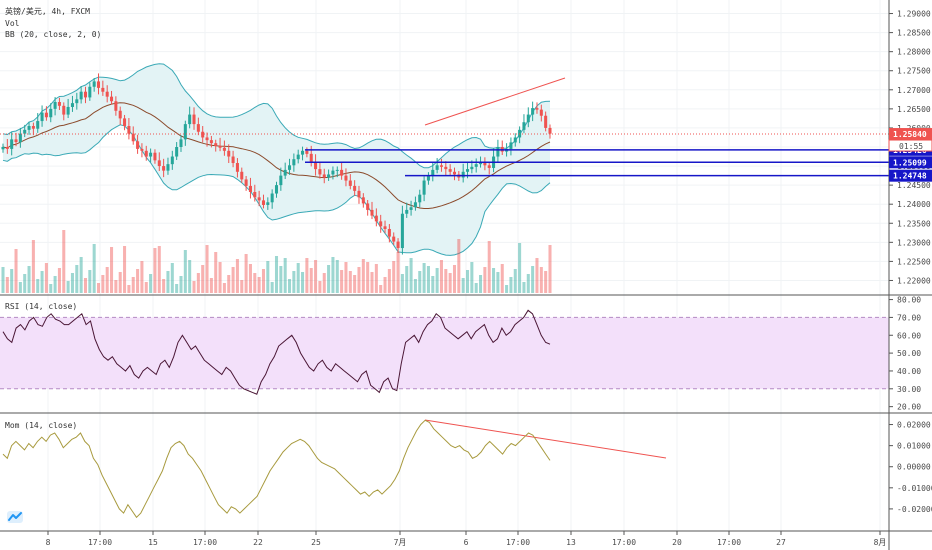 This screenshot has width=932, height=550. I want to click on trend-line-price, so click(495, 101).